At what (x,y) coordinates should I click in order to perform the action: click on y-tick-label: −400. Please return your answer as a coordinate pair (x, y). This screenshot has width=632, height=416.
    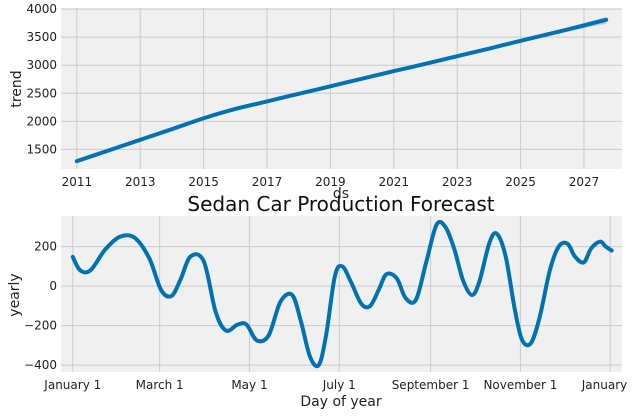
    Looking at the image, I should click on (40, 365).